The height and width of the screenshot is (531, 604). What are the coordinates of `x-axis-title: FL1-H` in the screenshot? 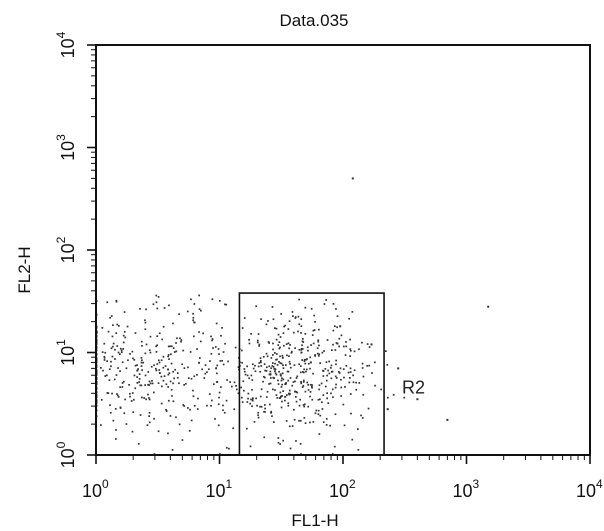 It's located at (314, 520).